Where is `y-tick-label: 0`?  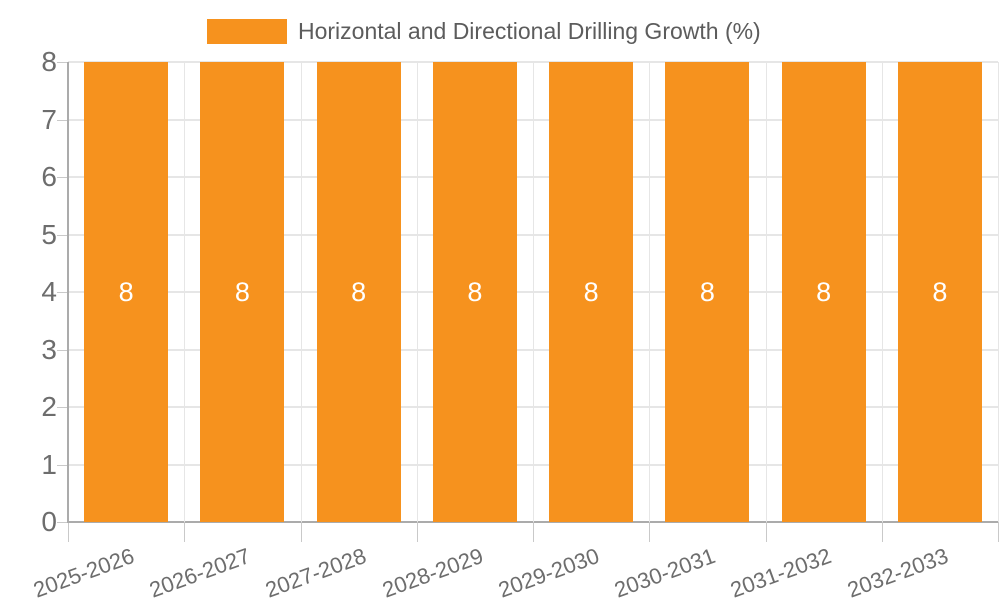
y-tick-label: 0 is located at coordinates (49, 521).